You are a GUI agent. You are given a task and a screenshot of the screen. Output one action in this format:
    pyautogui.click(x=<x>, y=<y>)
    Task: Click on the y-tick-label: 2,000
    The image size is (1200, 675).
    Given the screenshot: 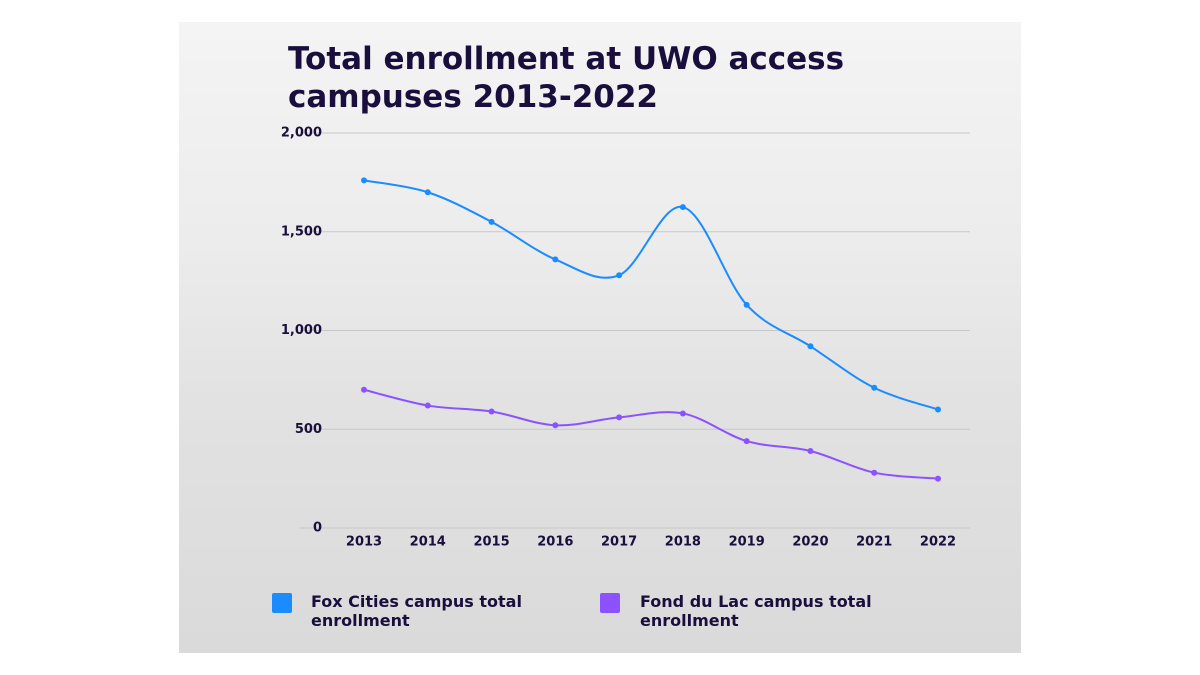 What is the action you would take?
    pyautogui.click(x=301, y=133)
    